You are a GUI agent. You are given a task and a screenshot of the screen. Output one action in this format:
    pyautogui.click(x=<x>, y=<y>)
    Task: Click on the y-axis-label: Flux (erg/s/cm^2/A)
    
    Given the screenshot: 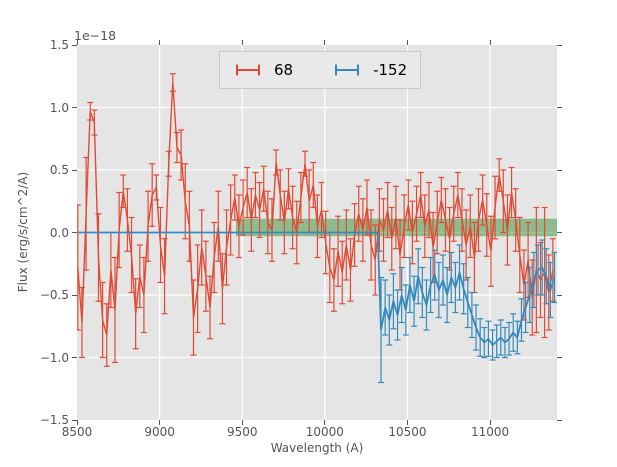 What is the action you would take?
    pyautogui.click(x=23, y=232)
    